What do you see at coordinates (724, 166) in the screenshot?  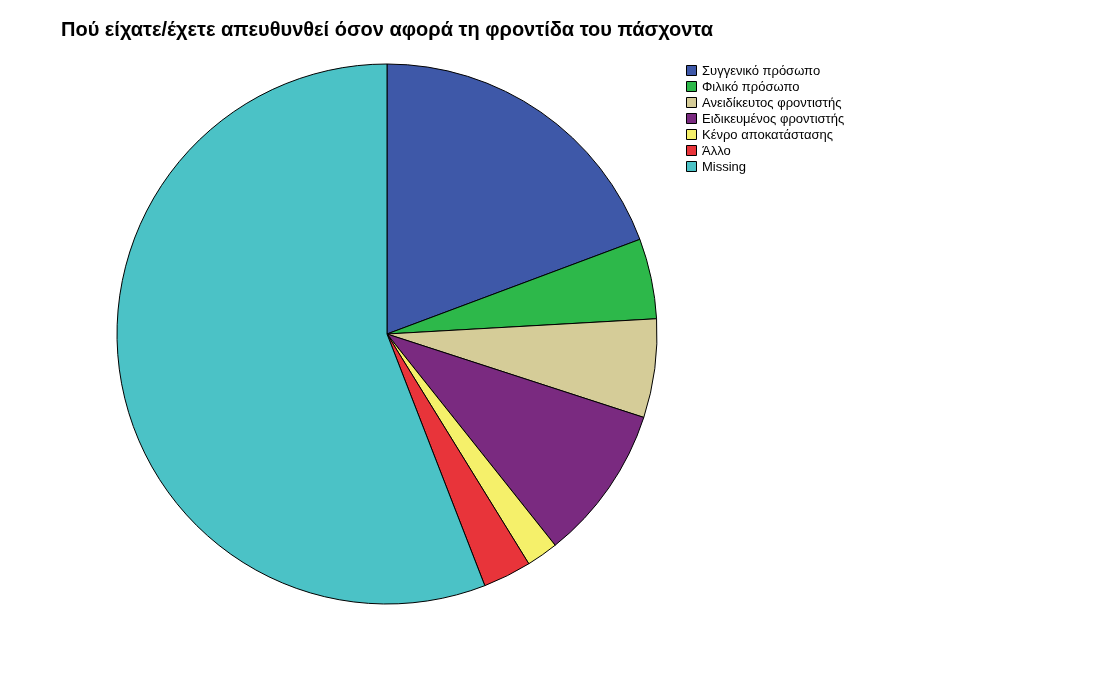 I see `legend-label: Missing` at bounding box center [724, 166].